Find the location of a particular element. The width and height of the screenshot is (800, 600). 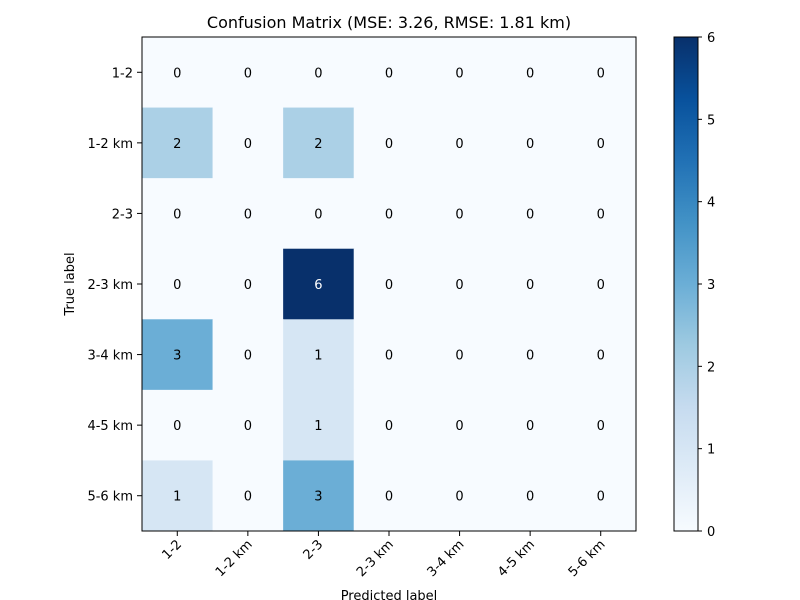

x-axis-label: Predicted label is located at coordinates (389, 594).